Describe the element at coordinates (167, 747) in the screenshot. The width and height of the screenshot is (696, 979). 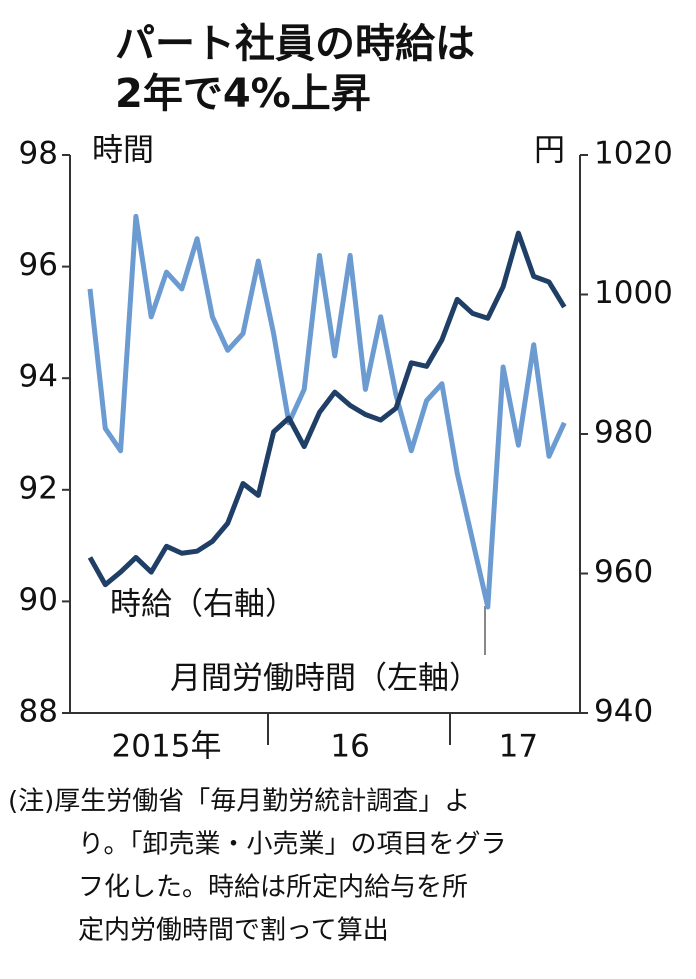
I see `x-tick-label: 2015年` at that location.